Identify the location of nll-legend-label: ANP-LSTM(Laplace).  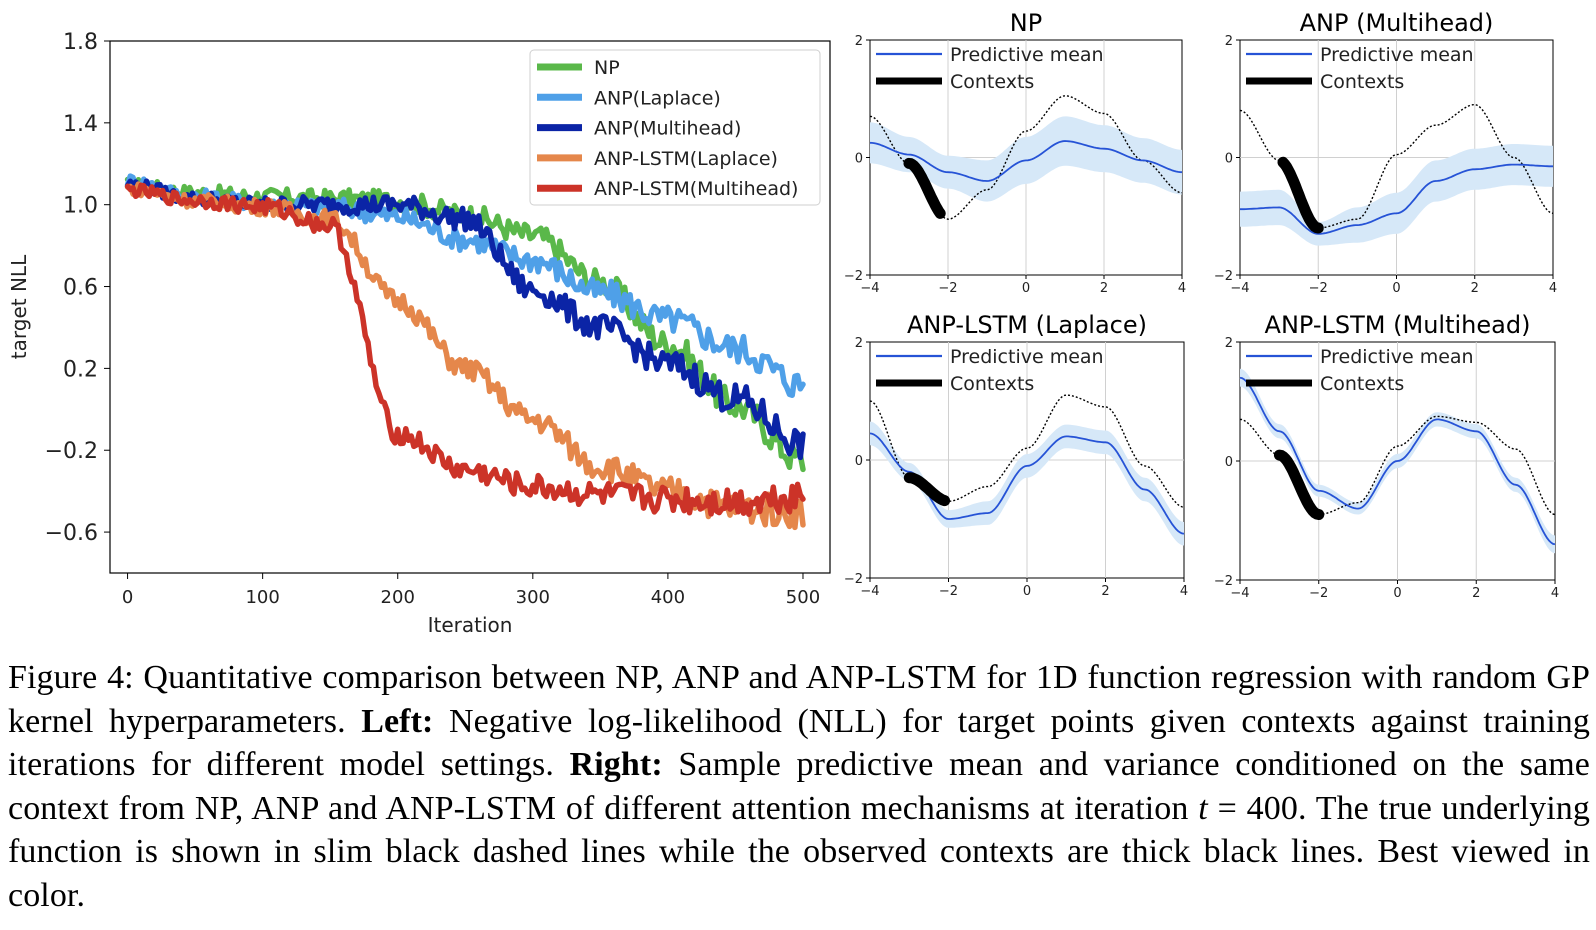
(686, 159).